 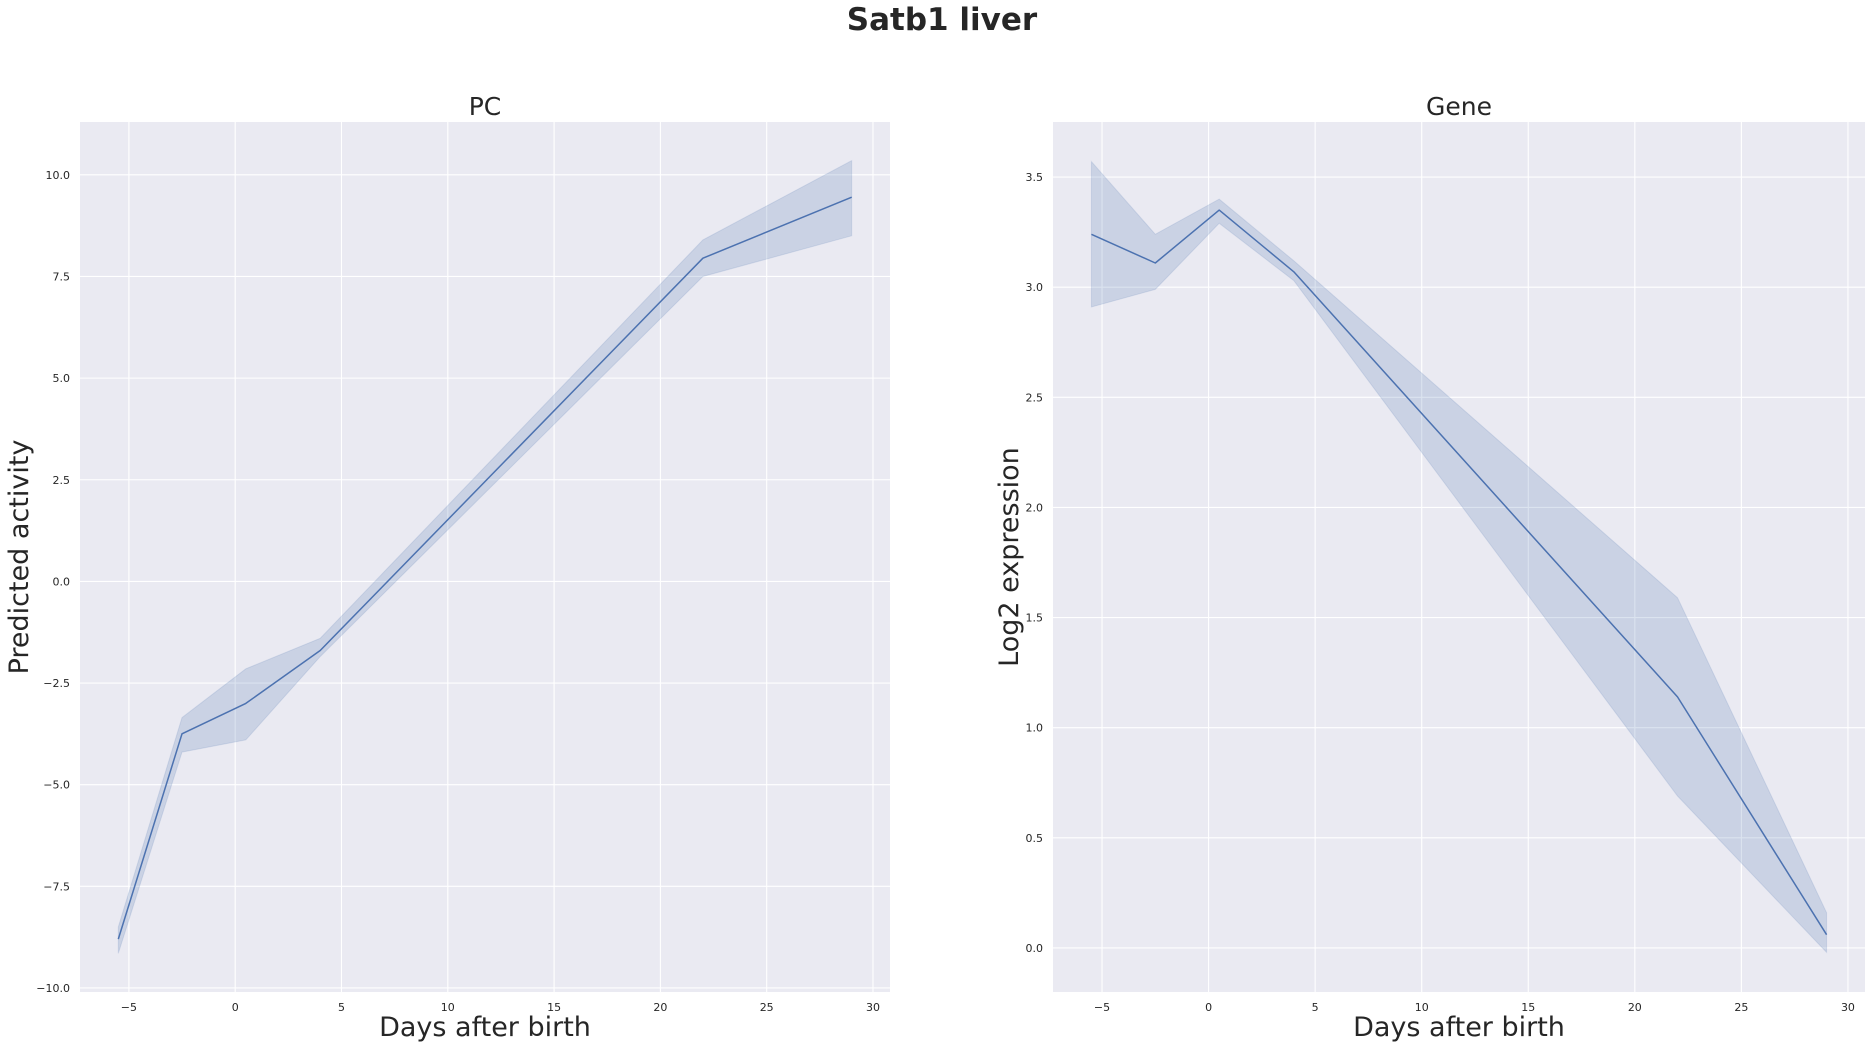 I want to click on gene-y-tick-label: 2.5, so click(x=1035, y=397).